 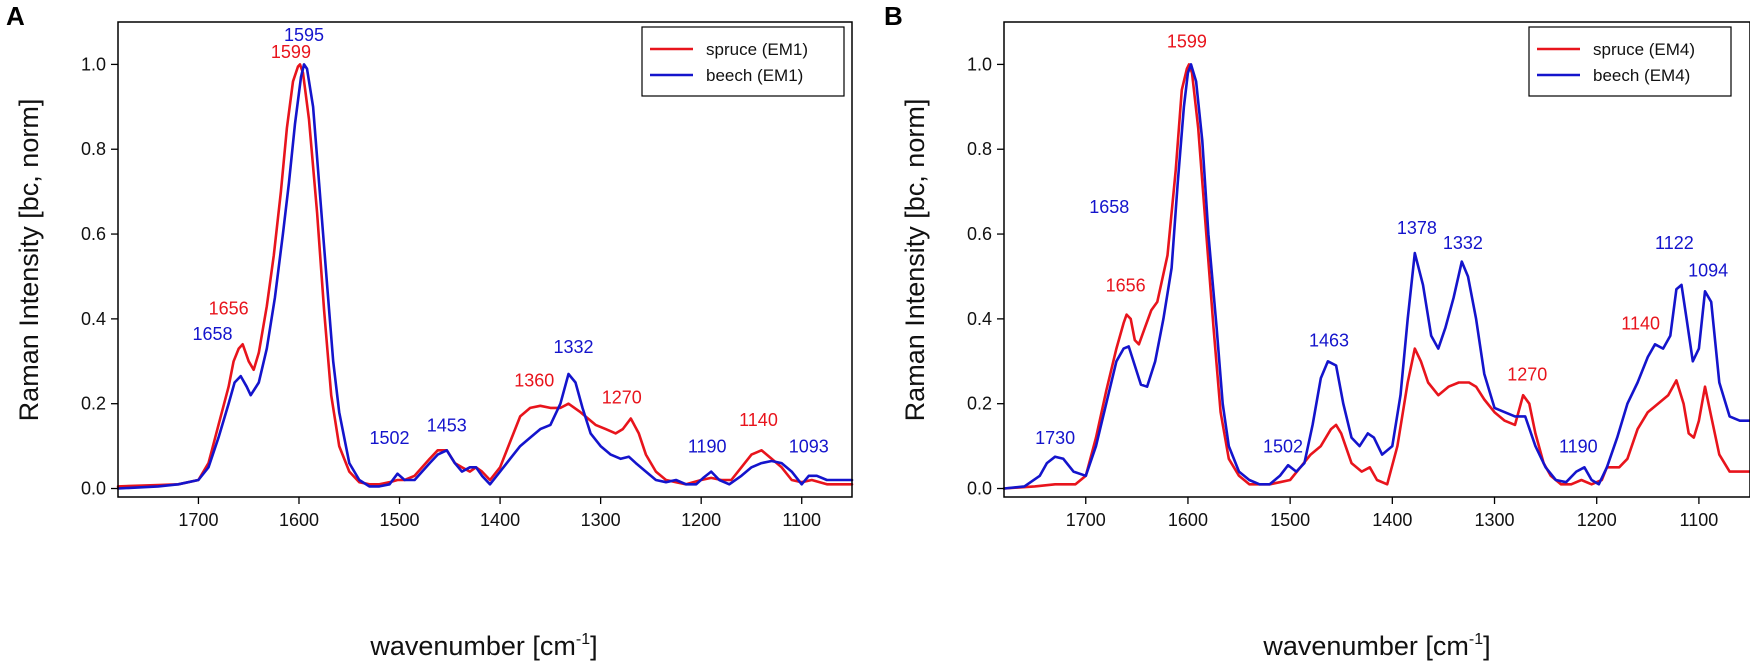 What do you see at coordinates (979, 489) in the screenshot?
I see `panel-b-y-tick-label-0-0: 0.0` at bounding box center [979, 489].